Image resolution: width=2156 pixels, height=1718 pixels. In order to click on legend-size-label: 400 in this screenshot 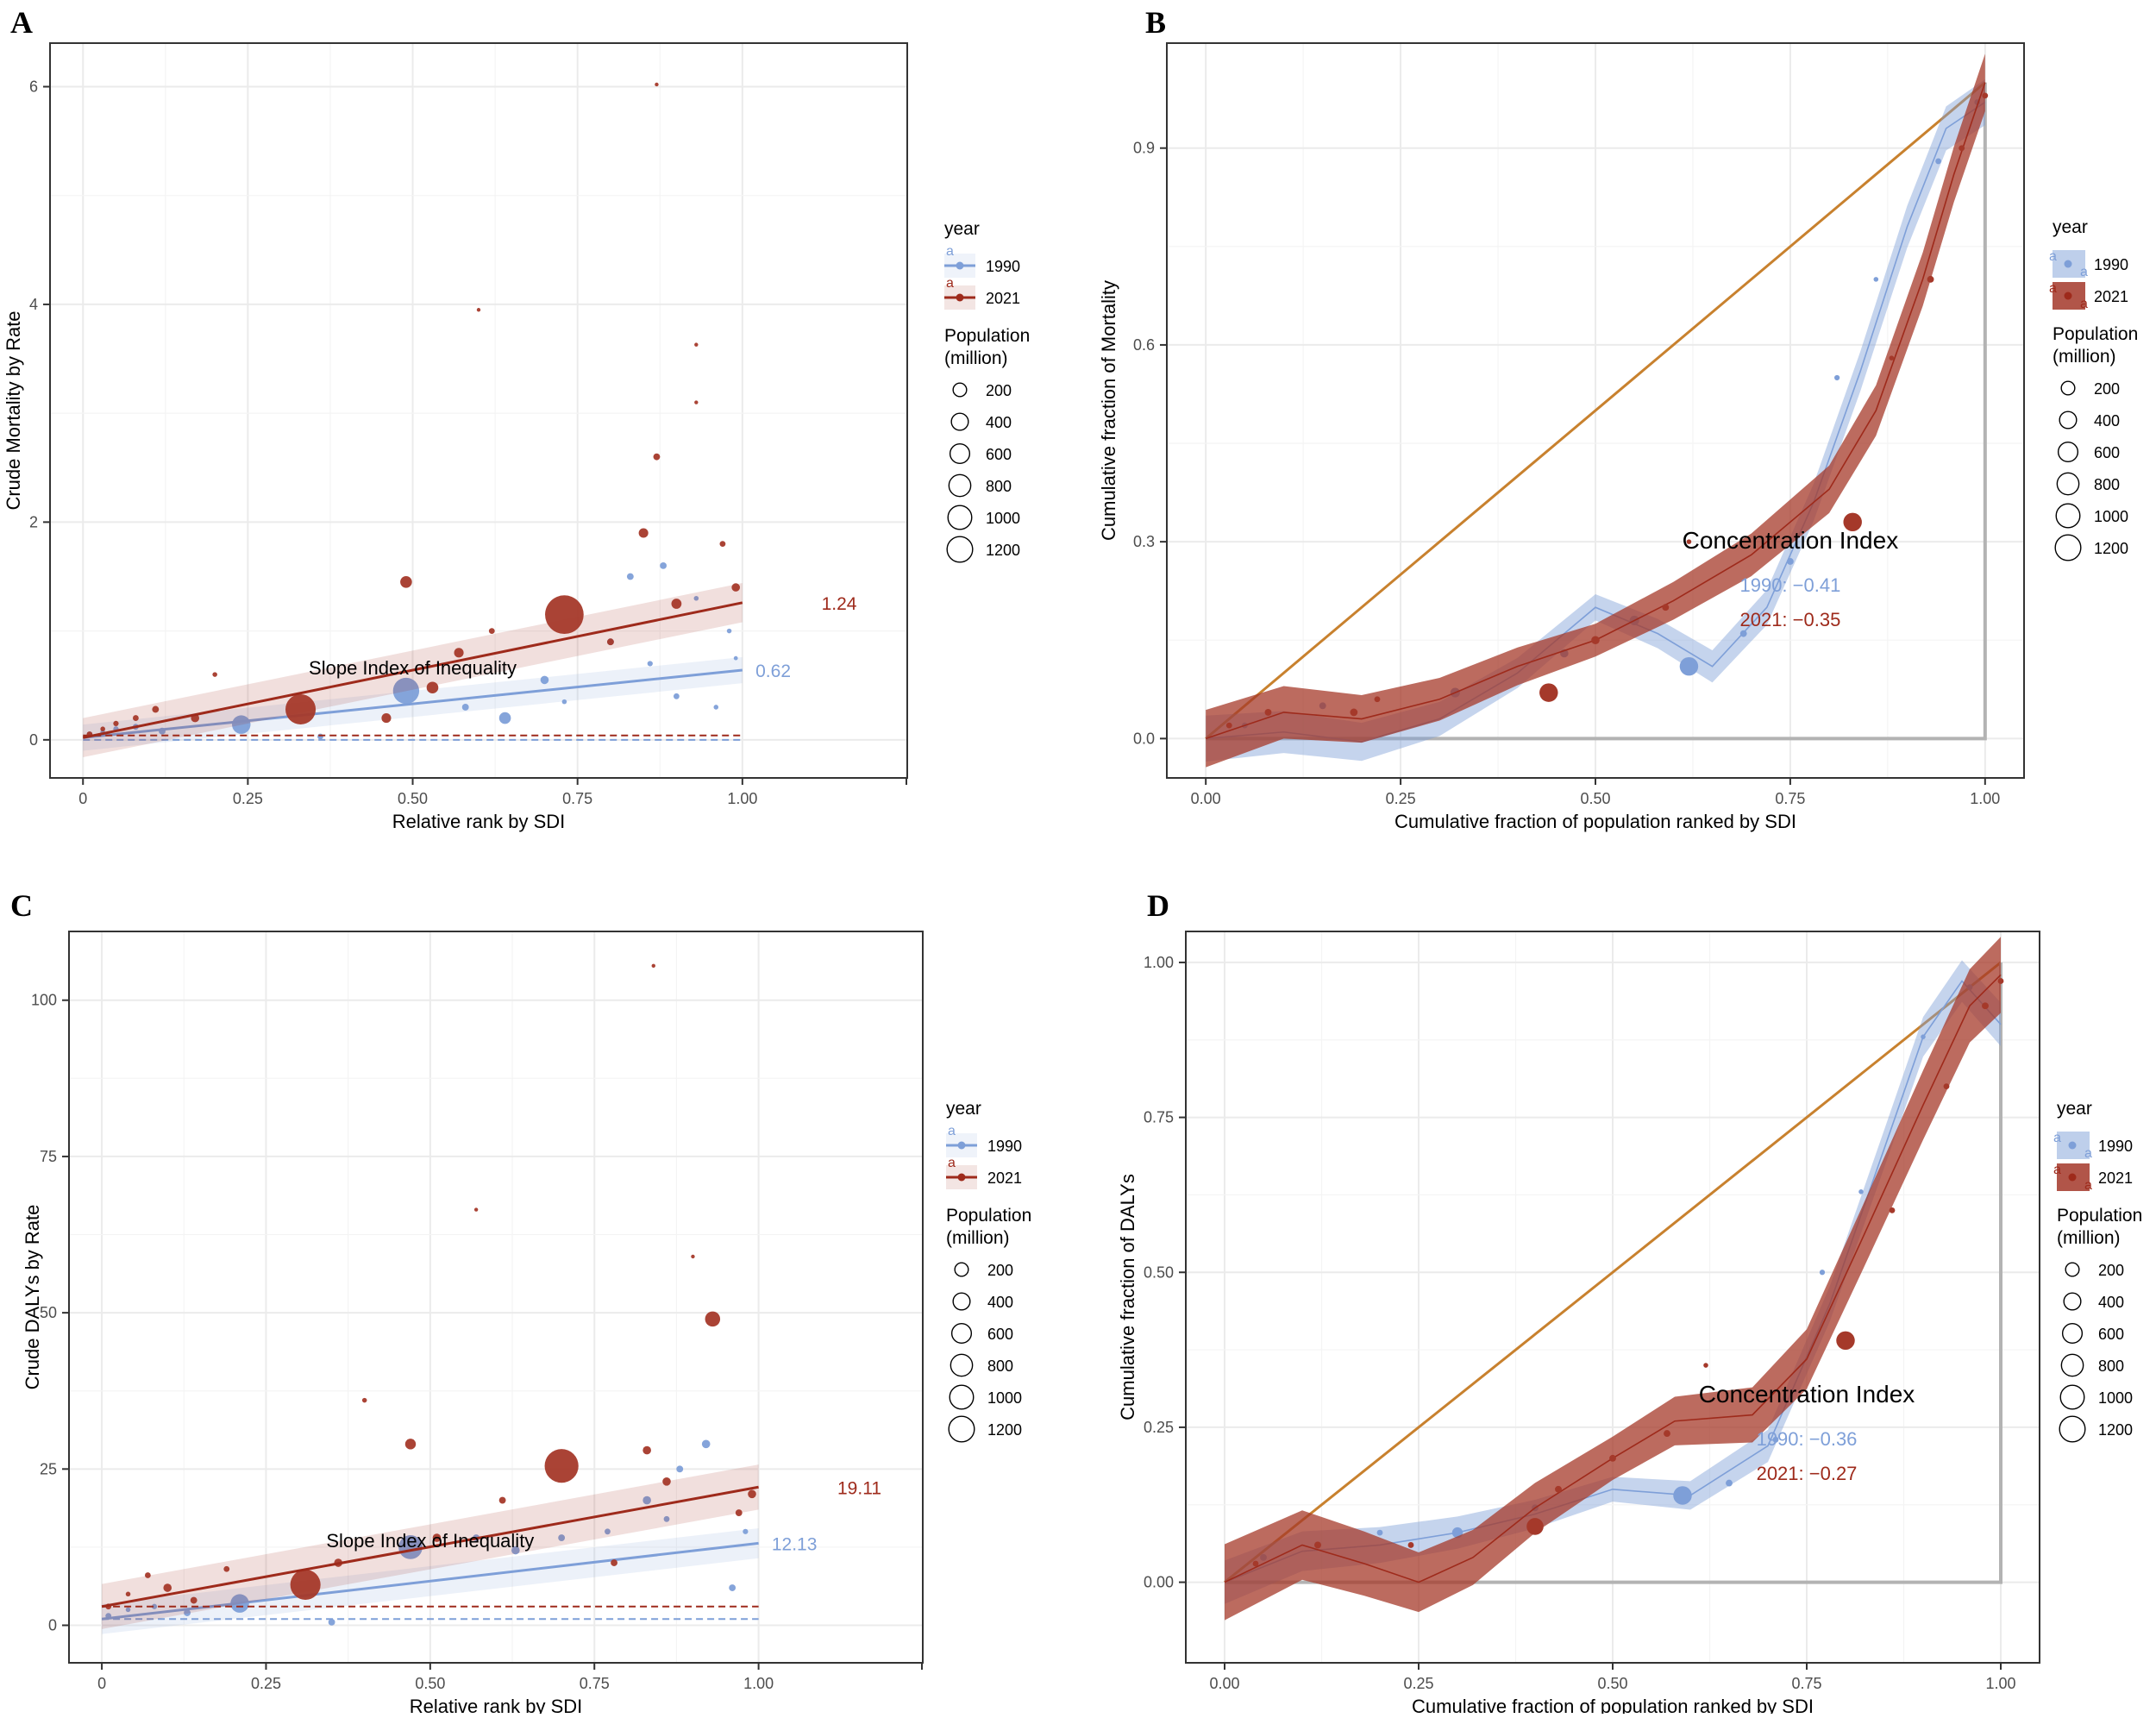, I will do `click(1000, 1302)`.